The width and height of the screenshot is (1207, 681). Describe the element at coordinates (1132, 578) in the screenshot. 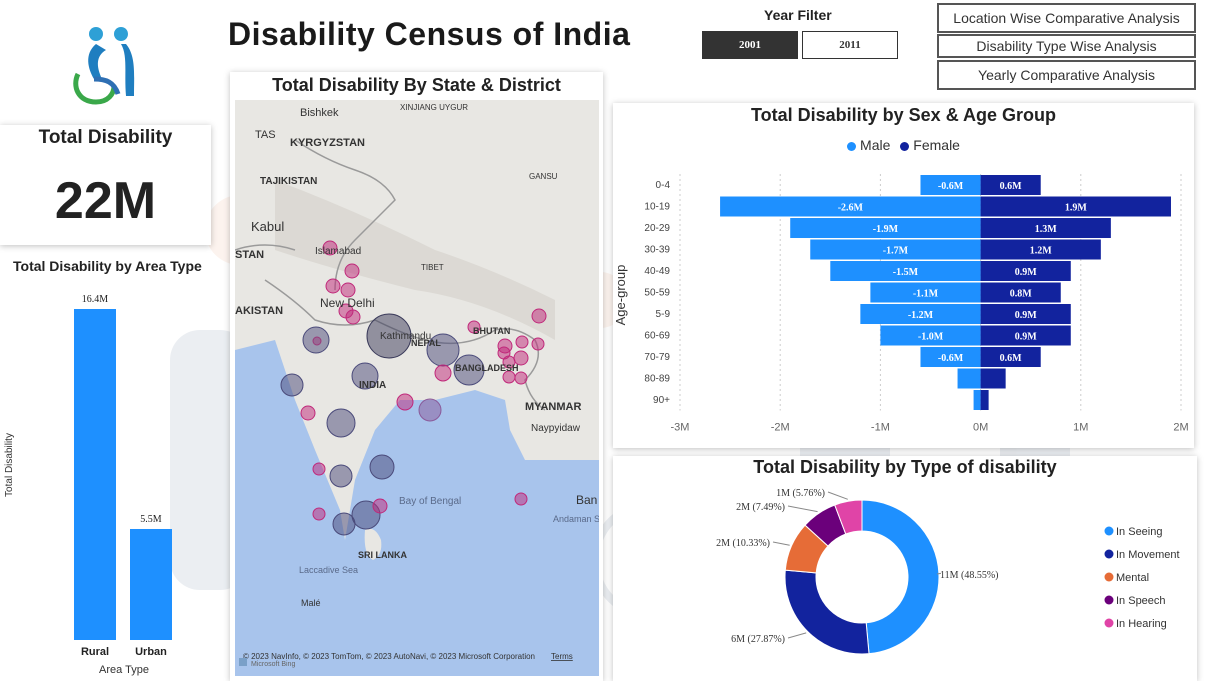

I see `donut-legend-label: Mental` at that location.